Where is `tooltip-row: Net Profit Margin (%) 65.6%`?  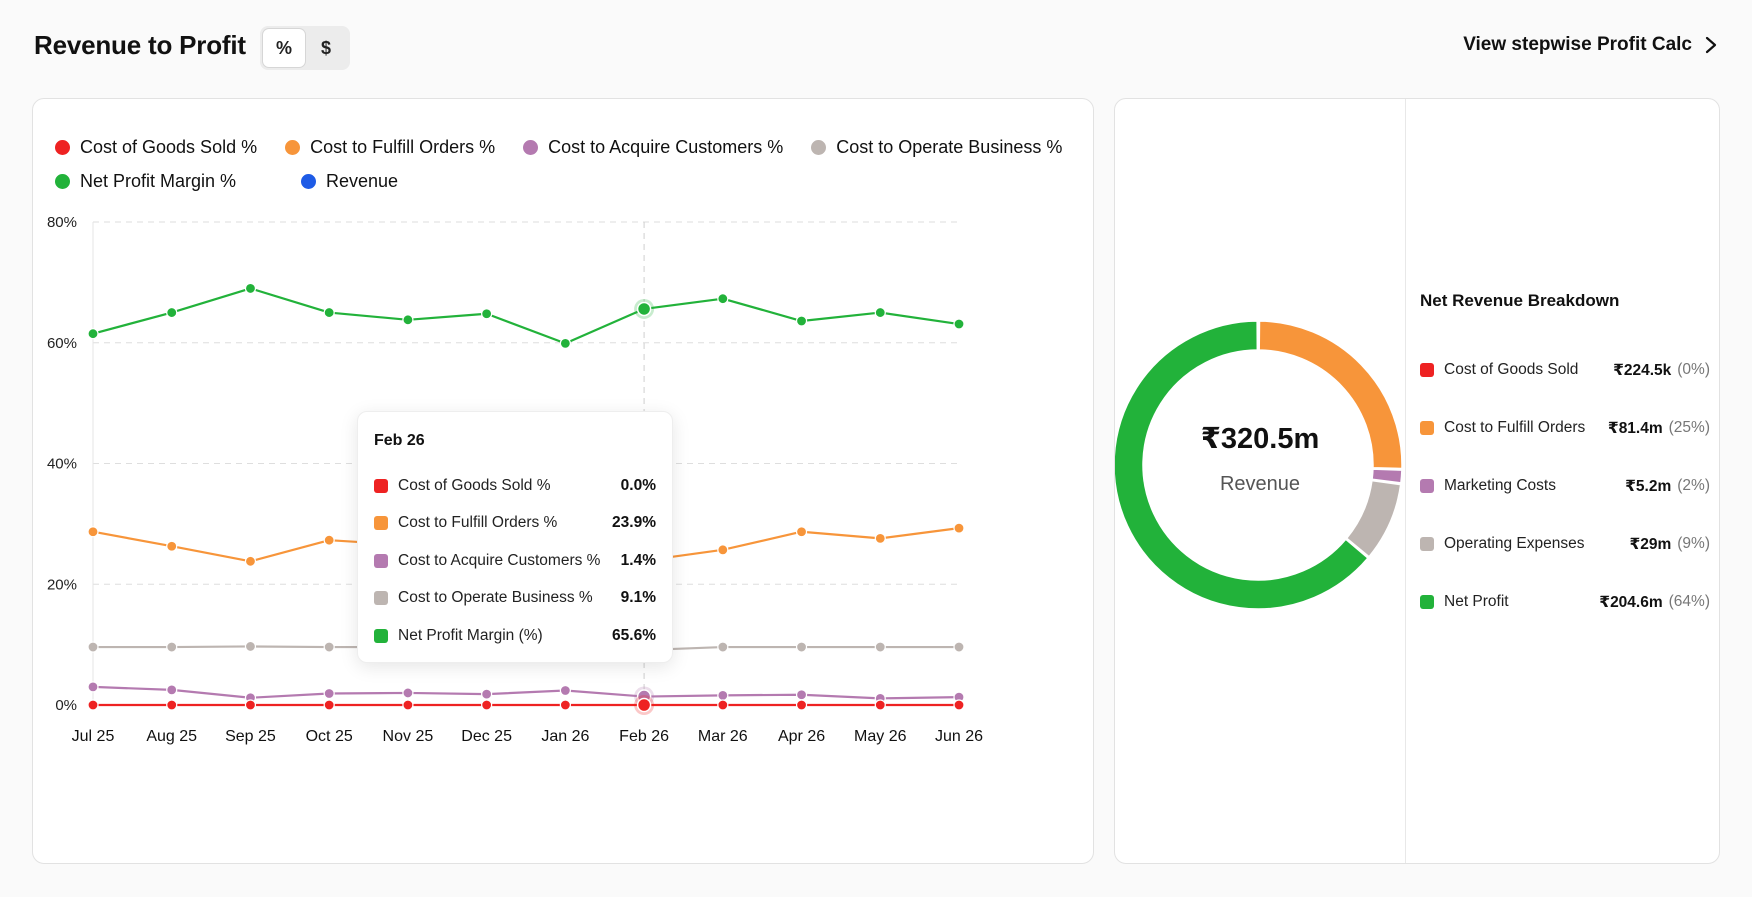
tooltip-row: Net Profit Margin (%) 65.6% is located at coordinates (515, 636).